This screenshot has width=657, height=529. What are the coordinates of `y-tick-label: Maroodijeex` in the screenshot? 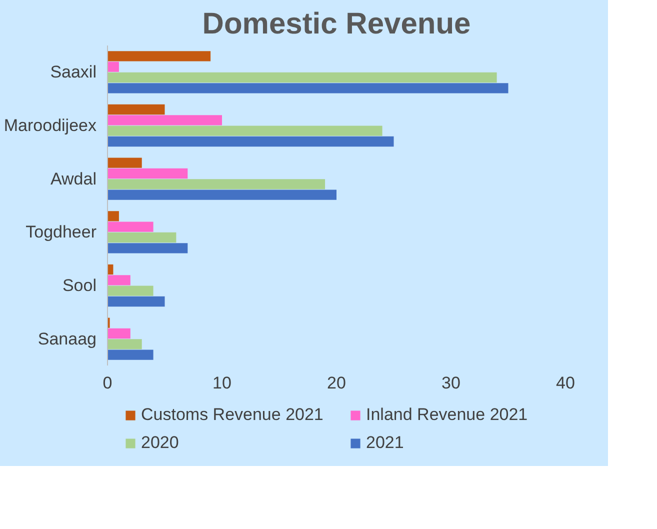 It's located at (50, 125).